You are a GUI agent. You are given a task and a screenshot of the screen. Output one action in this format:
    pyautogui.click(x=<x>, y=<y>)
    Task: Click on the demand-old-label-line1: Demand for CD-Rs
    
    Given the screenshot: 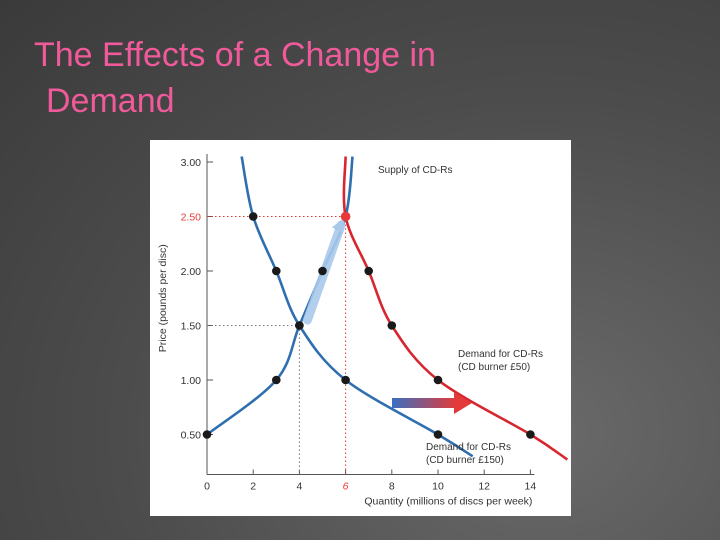 What is the action you would take?
    pyautogui.click(x=468, y=447)
    